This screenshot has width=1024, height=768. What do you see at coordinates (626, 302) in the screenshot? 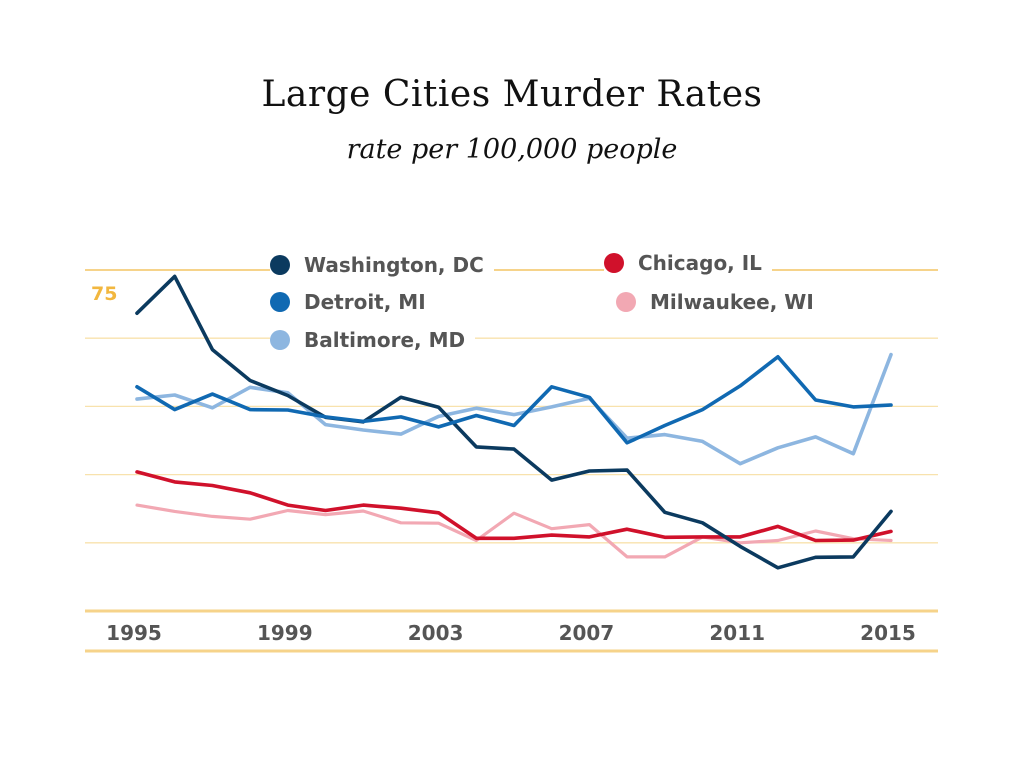
I see `legend-dot-milwaukee-wi` at bounding box center [626, 302].